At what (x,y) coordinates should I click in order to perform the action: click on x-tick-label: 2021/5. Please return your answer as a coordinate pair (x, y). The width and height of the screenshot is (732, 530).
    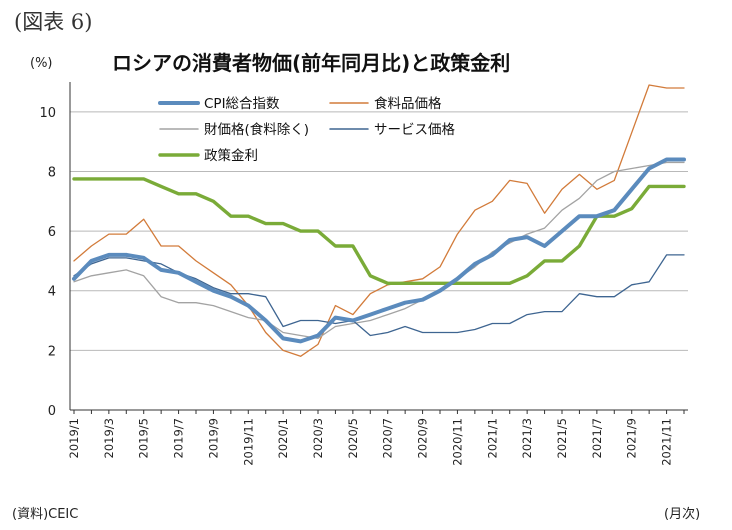
    Looking at the image, I should click on (562, 438).